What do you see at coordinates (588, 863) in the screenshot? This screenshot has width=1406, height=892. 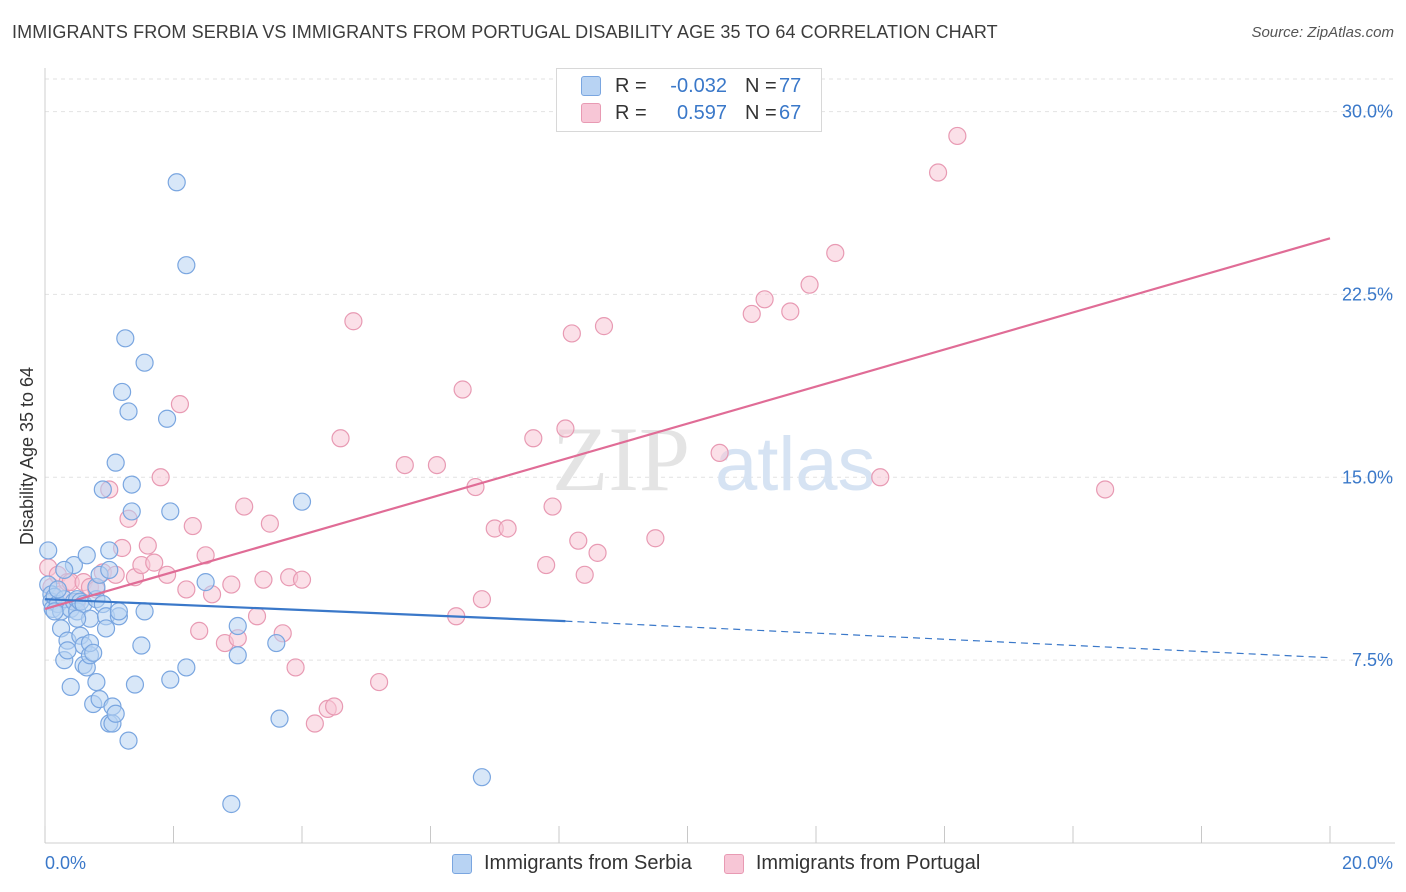 I see `legend-label-serbia: Immigrants from Serbia` at bounding box center [588, 863].